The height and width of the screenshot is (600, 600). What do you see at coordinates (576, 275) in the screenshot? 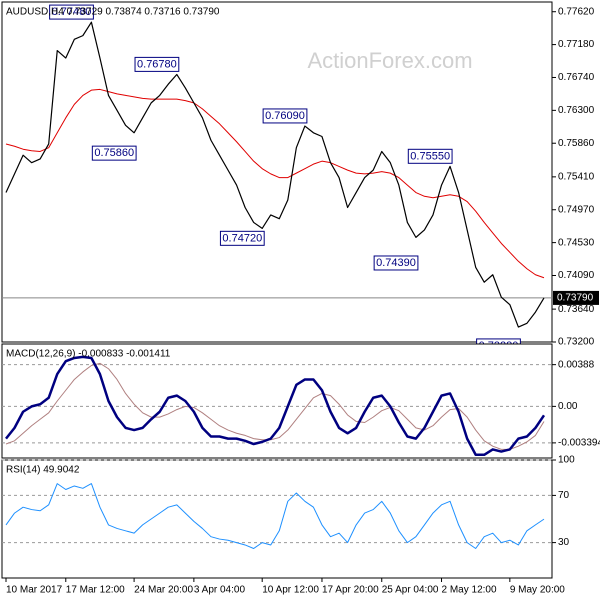
I see `y-tick-label: 0.74090` at bounding box center [576, 275].